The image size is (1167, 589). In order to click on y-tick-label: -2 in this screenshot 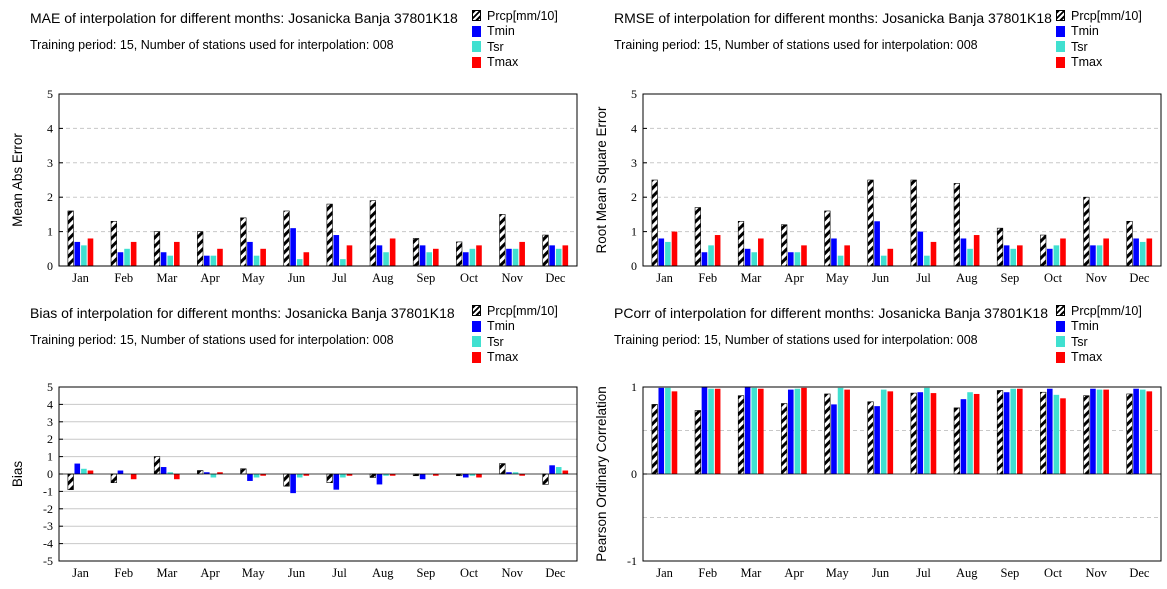, I will do `click(48, 509)`.